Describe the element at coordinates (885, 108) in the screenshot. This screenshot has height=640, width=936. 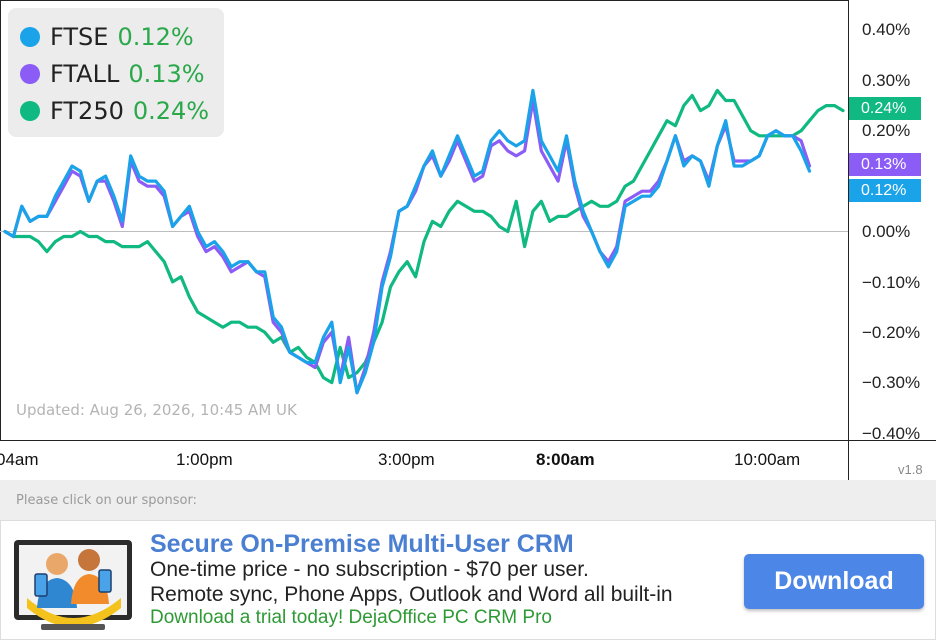
I see `end-badge-ft250: 0.24%` at that location.